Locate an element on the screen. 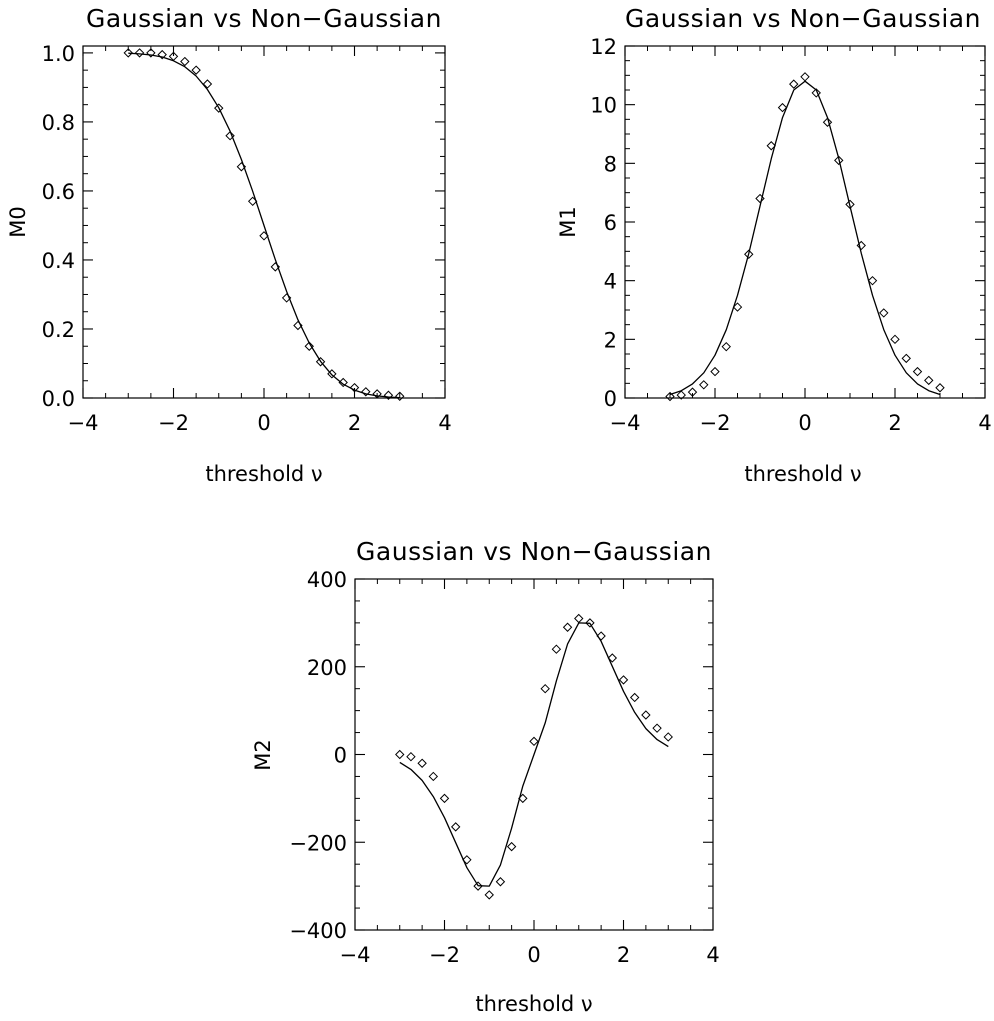 This screenshot has height=1021, width=994. chart-m2-ytick-label: 0 is located at coordinates (340, 756).